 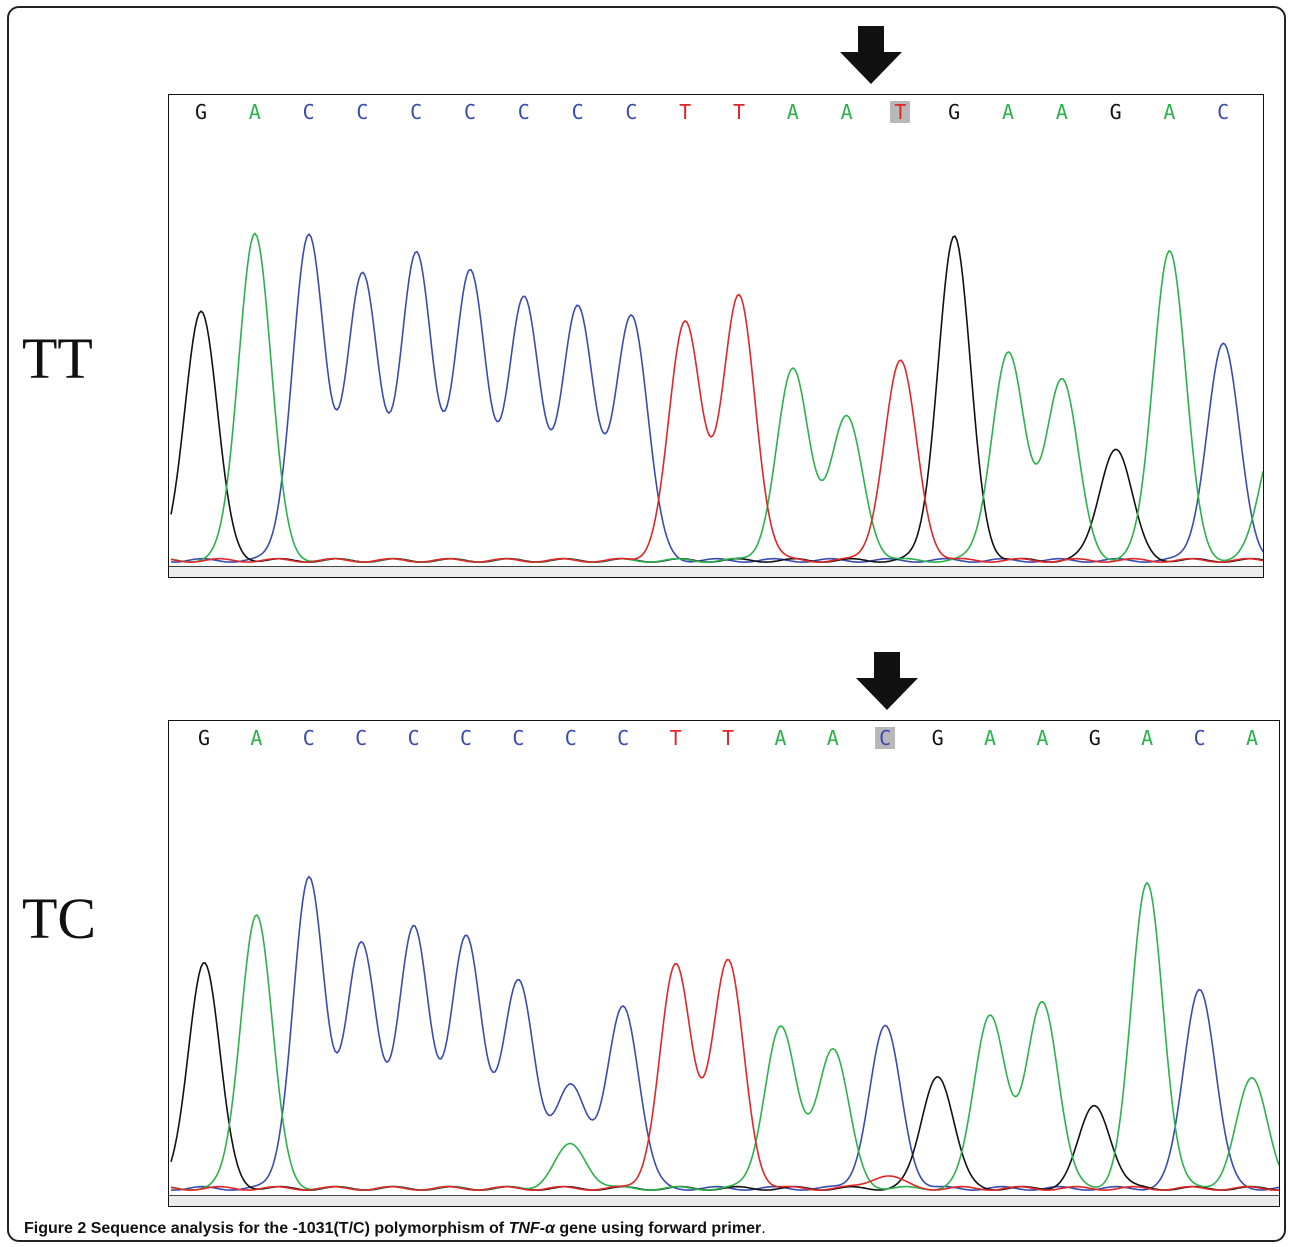 What do you see at coordinates (531, 1228) in the screenshot?
I see `caption-gene: TNF-α` at bounding box center [531, 1228].